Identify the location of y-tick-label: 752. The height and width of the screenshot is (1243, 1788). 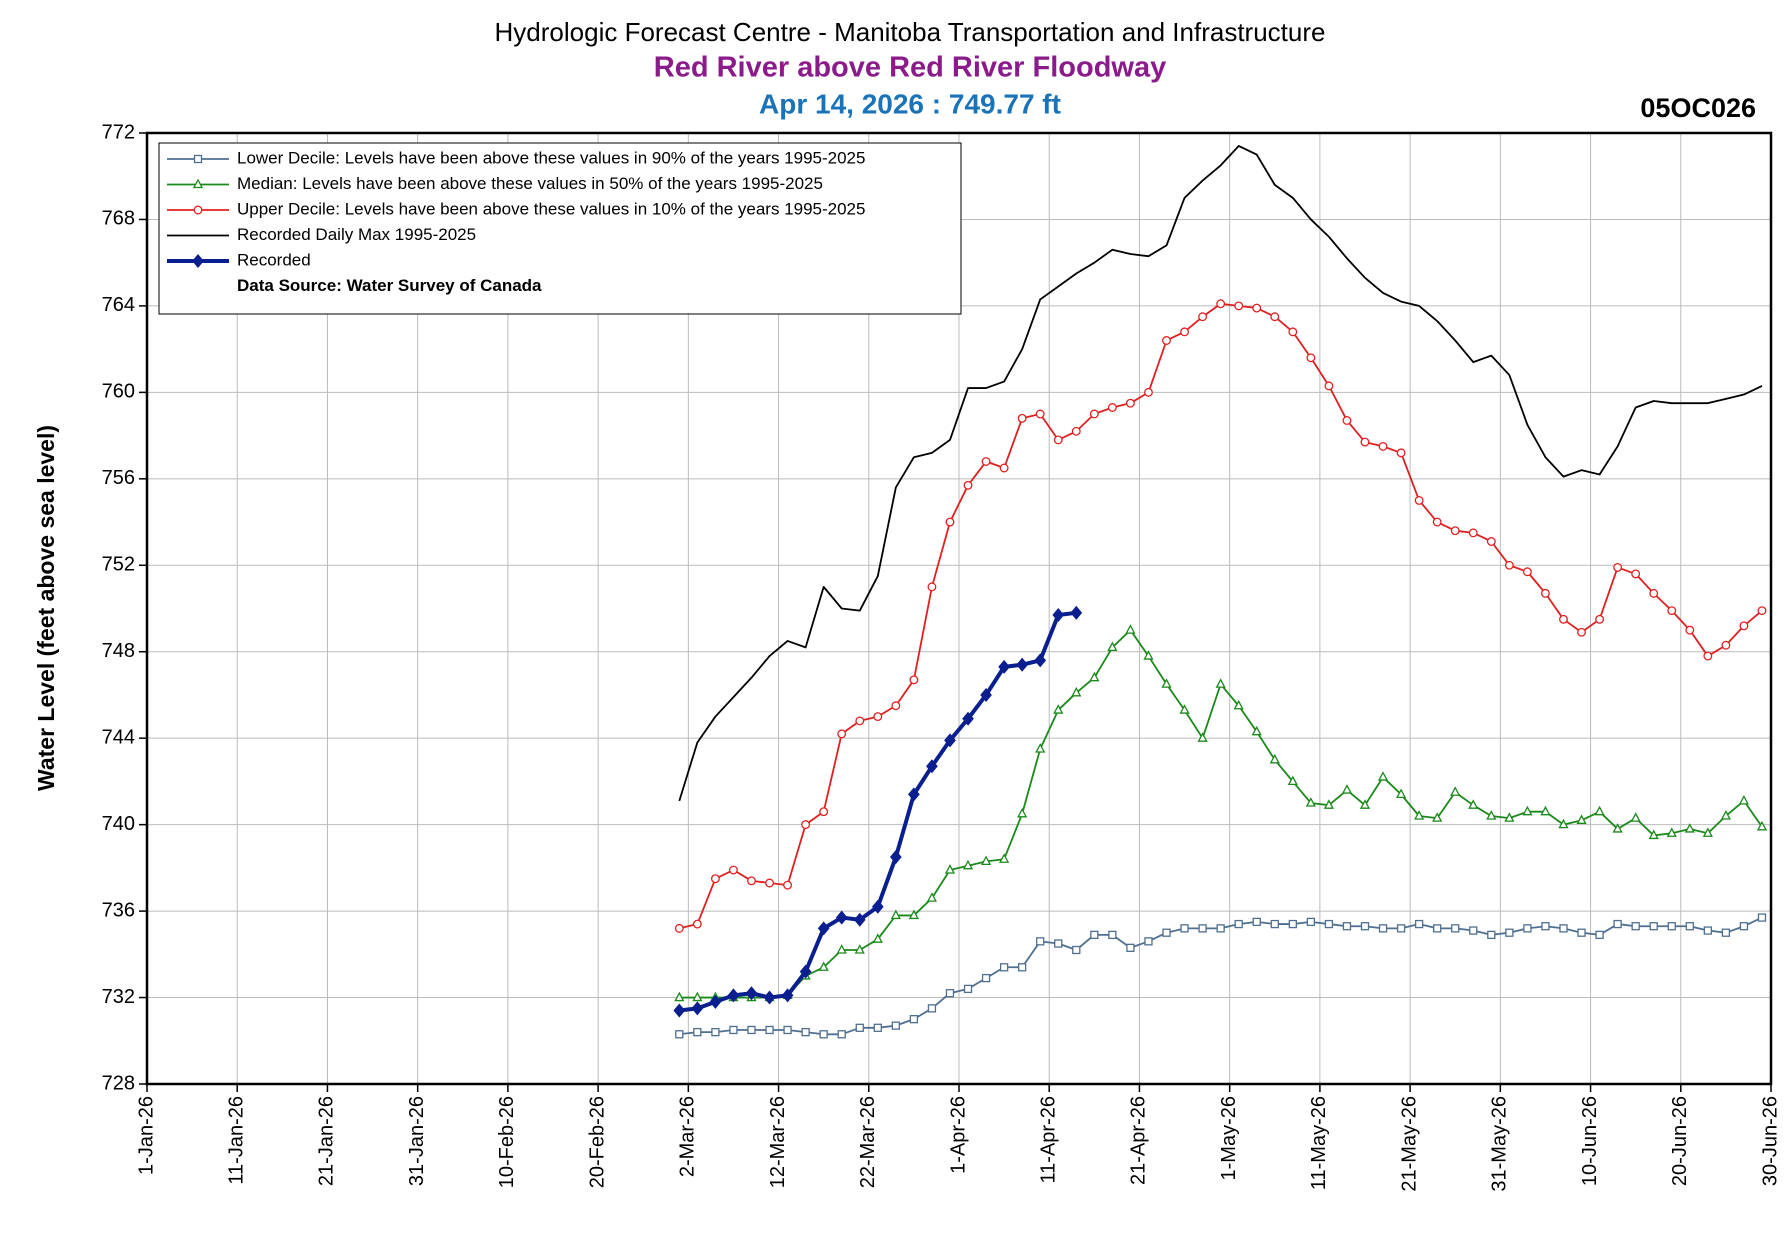
(118, 565).